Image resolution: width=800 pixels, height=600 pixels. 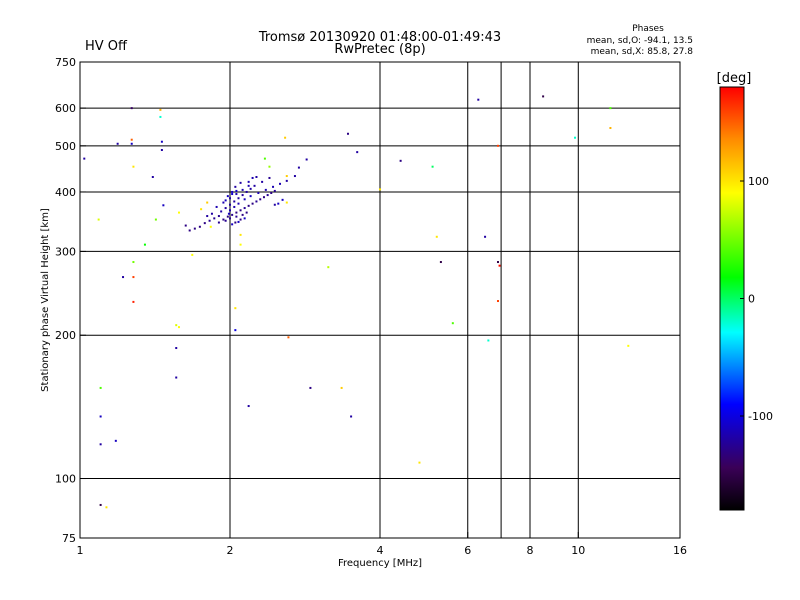 What do you see at coordinates (751, 299) in the screenshot?
I see `colorbar-tick-label: 0` at bounding box center [751, 299].